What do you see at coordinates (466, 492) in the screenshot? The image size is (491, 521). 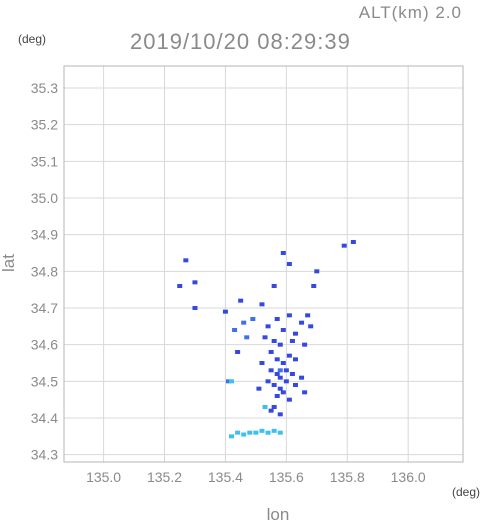 I see `x-unit-label: (deg)` at bounding box center [466, 492].